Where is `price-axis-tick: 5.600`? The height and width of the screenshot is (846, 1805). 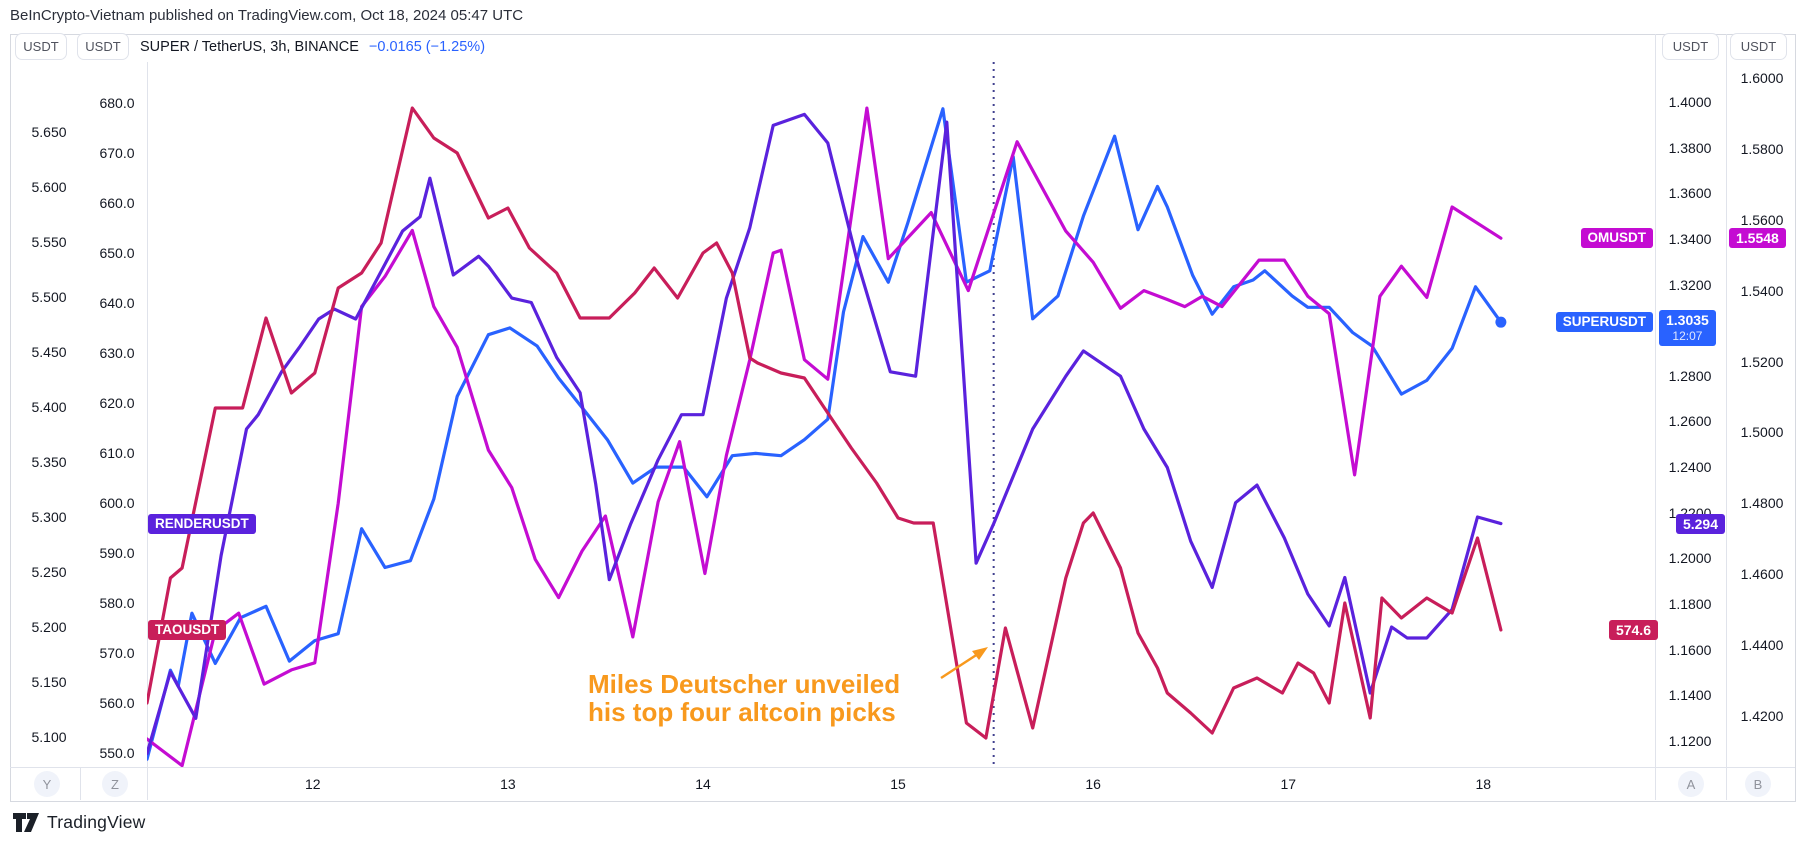 price-axis-tick: 5.600 is located at coordinates (49, 186).